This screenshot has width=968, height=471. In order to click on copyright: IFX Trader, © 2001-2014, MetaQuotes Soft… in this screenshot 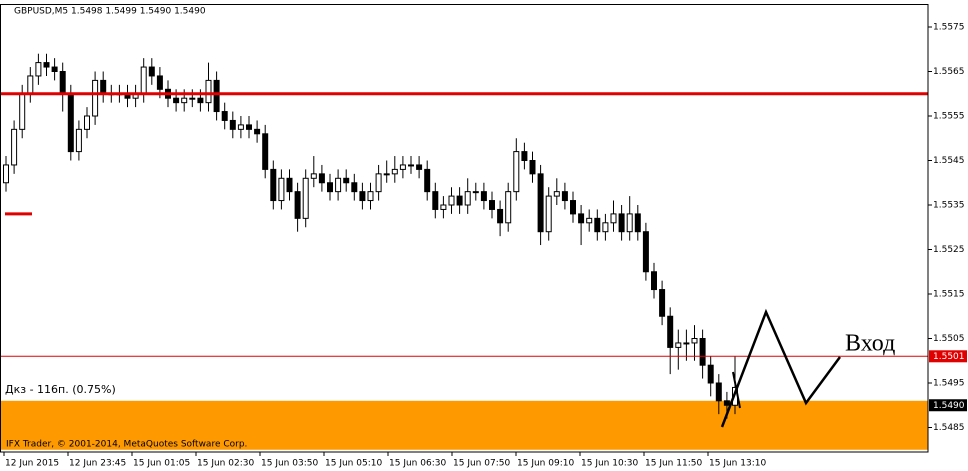, I will do `click(126, 445)`.